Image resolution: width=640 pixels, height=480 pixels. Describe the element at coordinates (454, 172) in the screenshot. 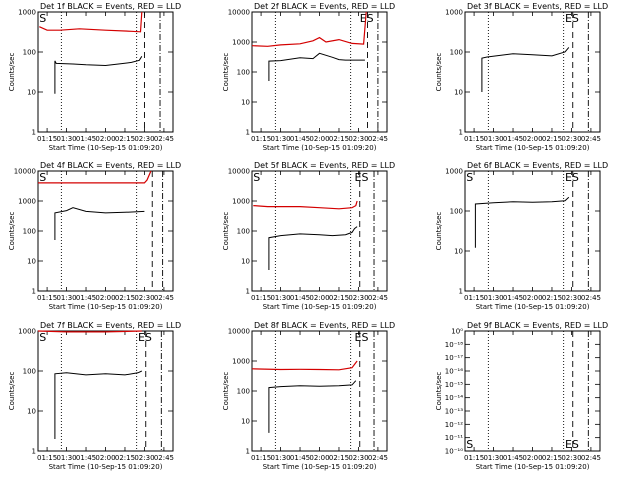

I see `y-tick-label: 1000` at that location.